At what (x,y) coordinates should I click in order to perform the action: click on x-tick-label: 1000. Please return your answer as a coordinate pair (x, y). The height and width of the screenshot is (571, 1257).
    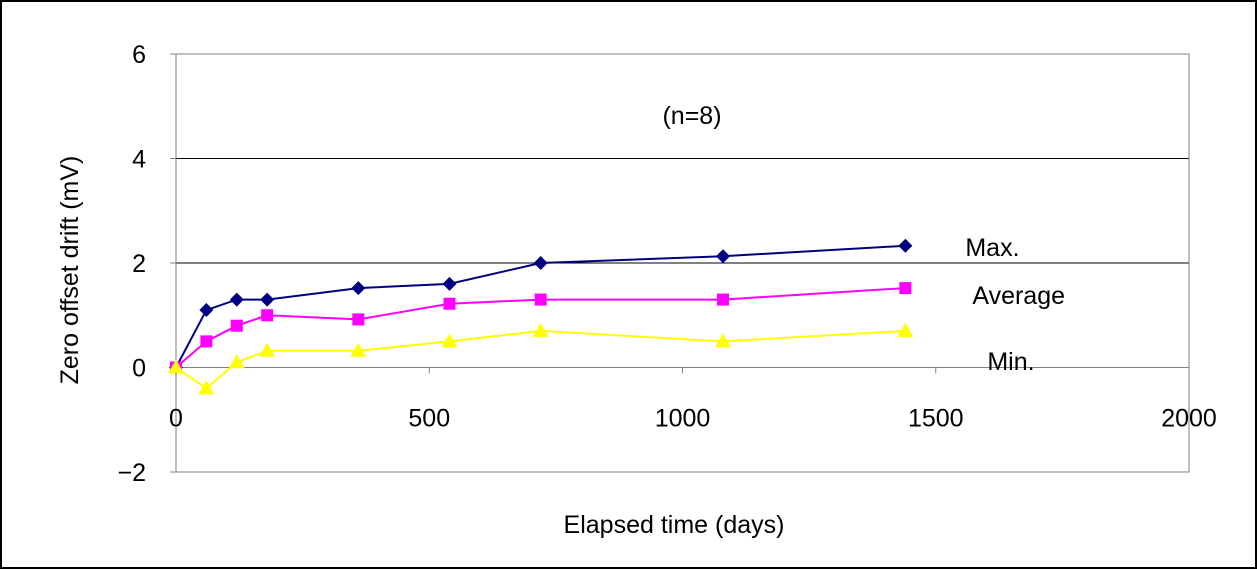
    Looking at the image, I should click on (683, 419).